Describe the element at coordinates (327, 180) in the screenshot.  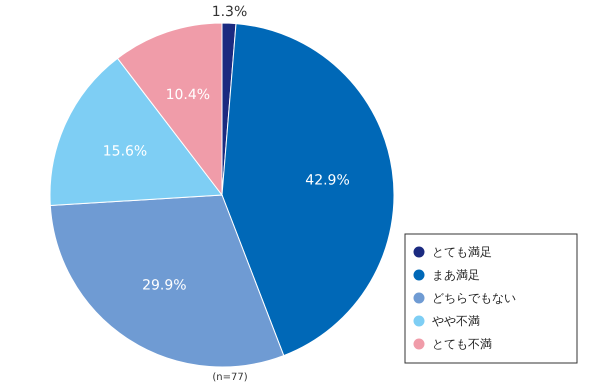
I see `data-label: 42.9%` at that location.